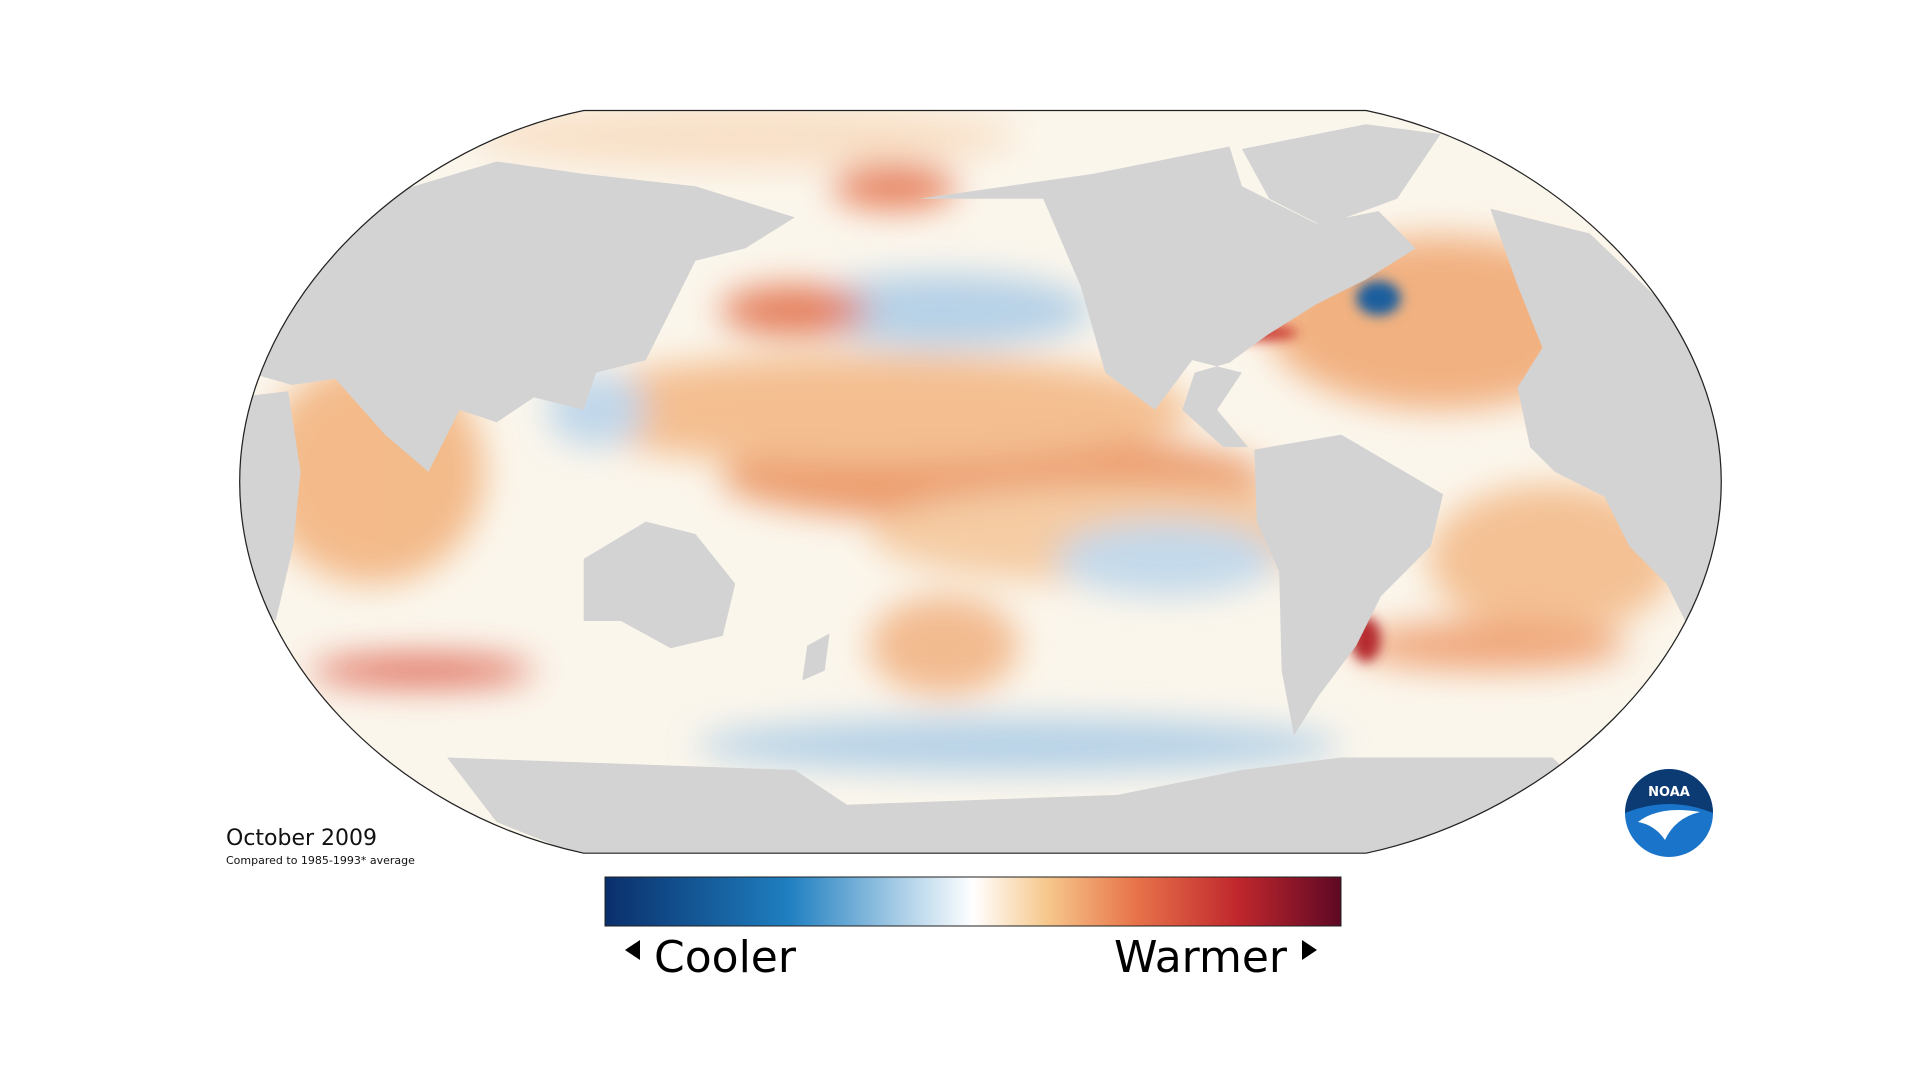 This screenshot has height=1080, width=1920. What do you see at coordinates (725, 957) in the screenshot?
I see `legend-low-label: Cooler` at bounding box center [725, 957].